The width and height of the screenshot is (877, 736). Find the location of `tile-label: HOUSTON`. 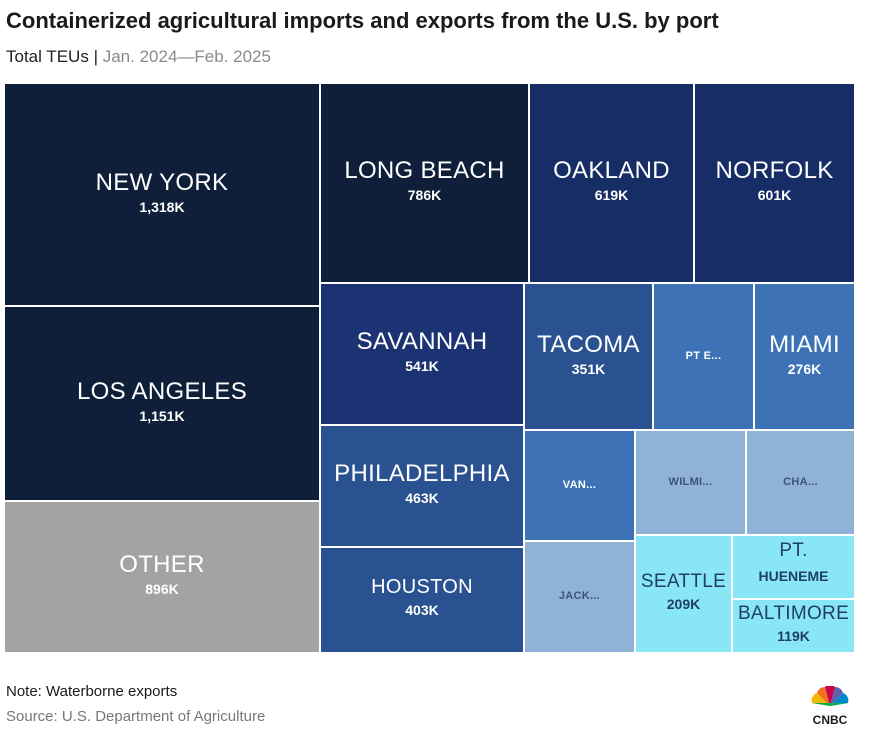

tile-label: HOUSTON is located at coordinates (422, 587).